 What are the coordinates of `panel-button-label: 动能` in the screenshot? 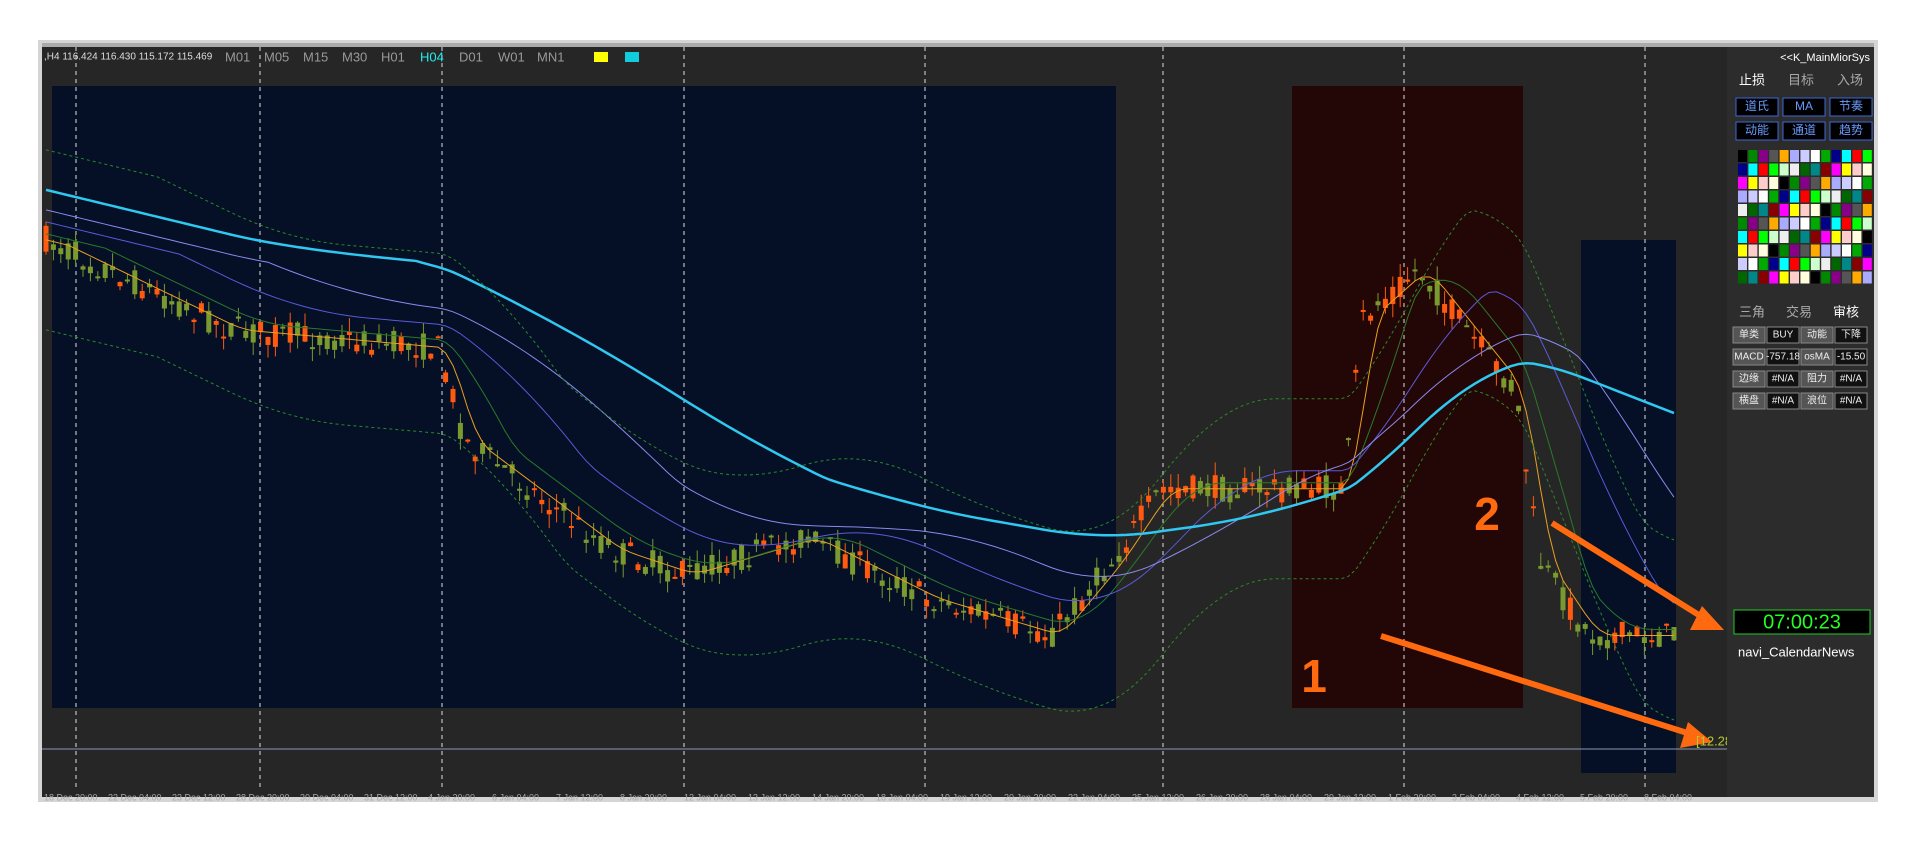 It's located at (1757, 130).